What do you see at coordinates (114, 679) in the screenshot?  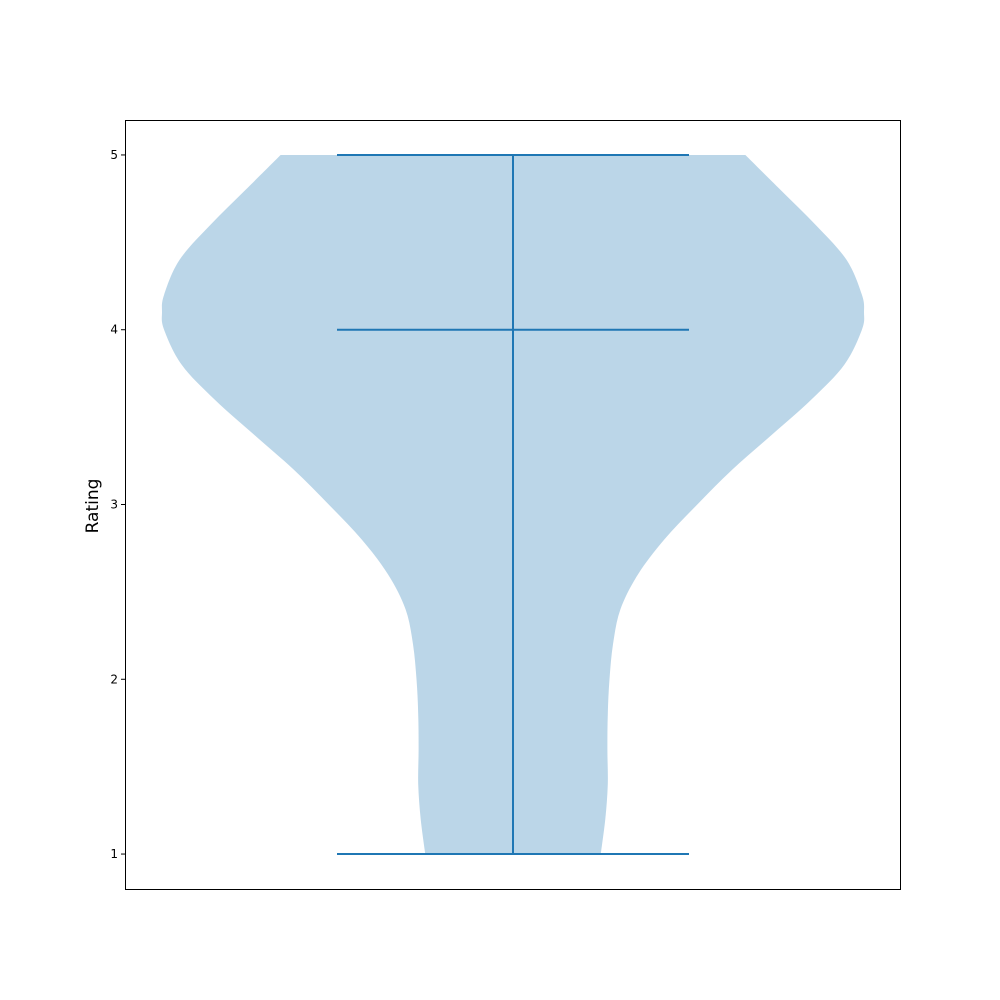 I see `y-tick-label: 2` at bounding box center [114, 679].